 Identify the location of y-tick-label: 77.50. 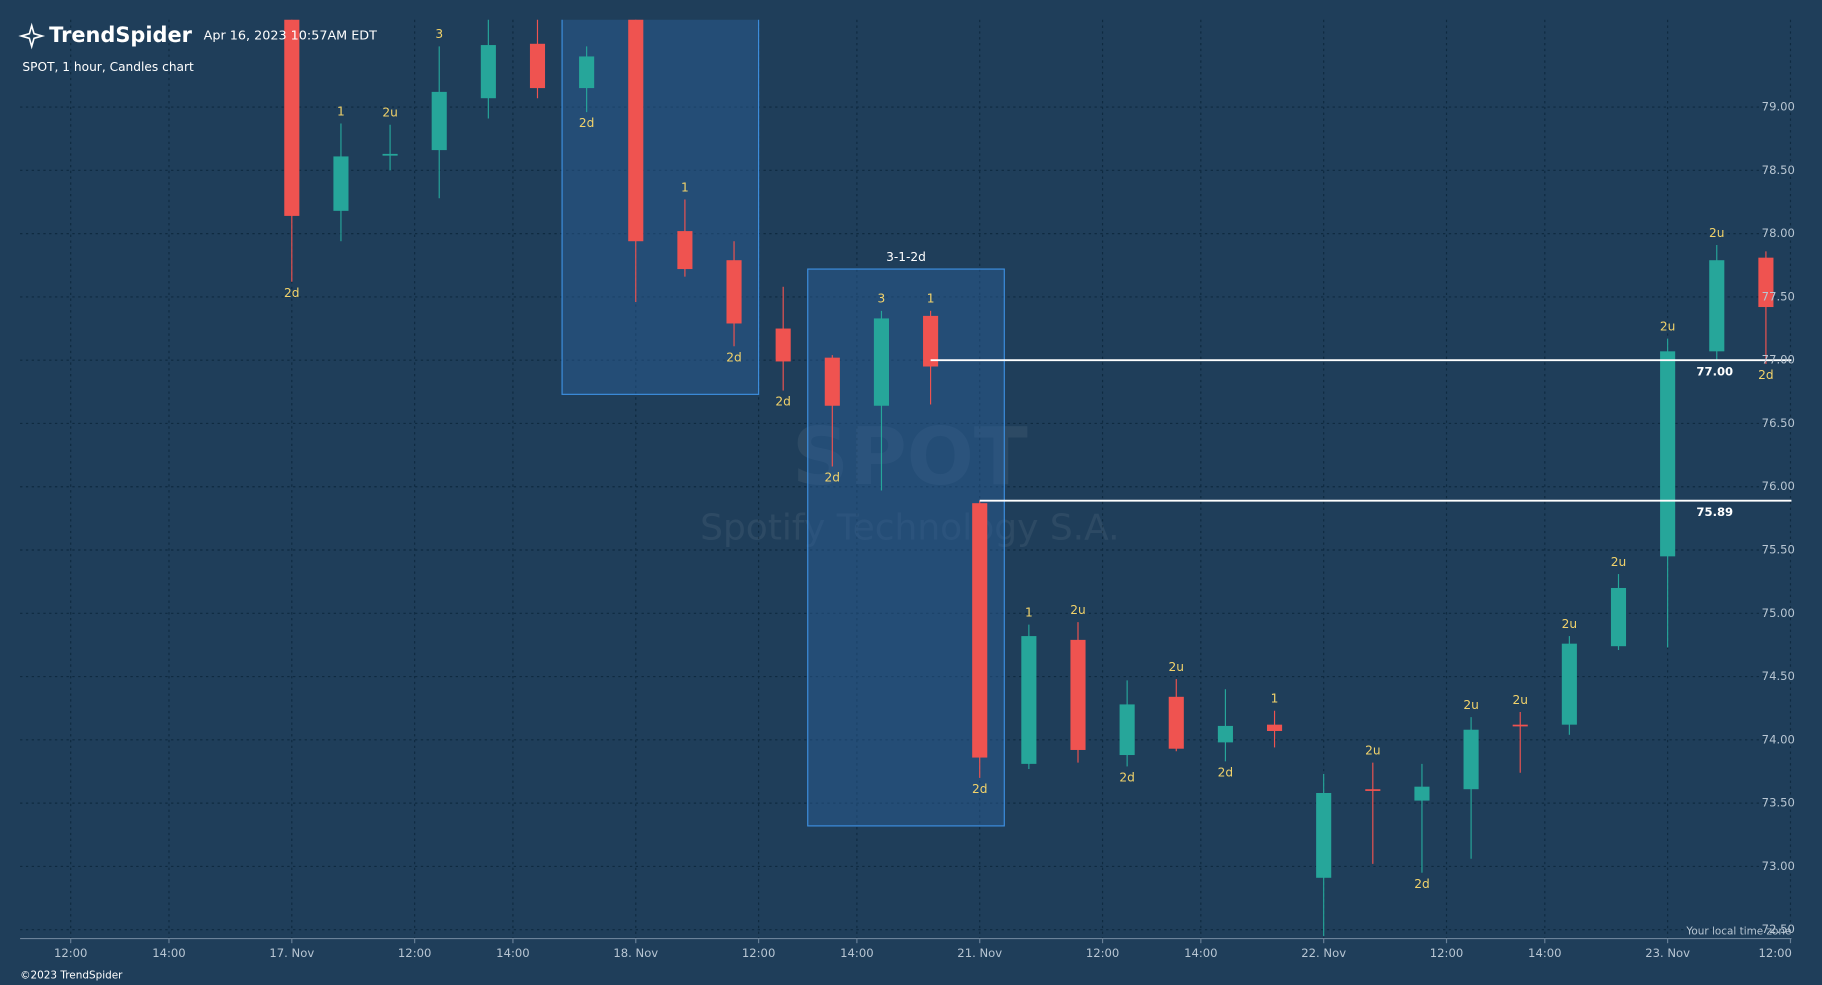
(1778, 296).